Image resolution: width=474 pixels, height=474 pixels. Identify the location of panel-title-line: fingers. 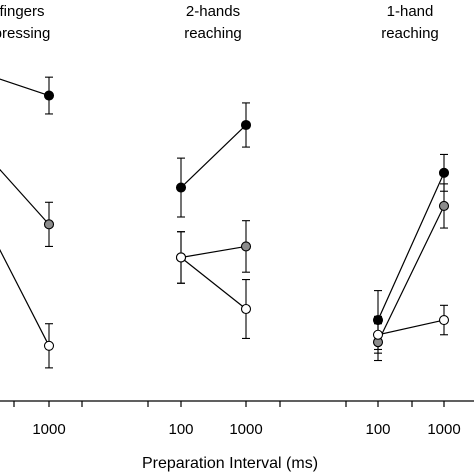
(22, 11).